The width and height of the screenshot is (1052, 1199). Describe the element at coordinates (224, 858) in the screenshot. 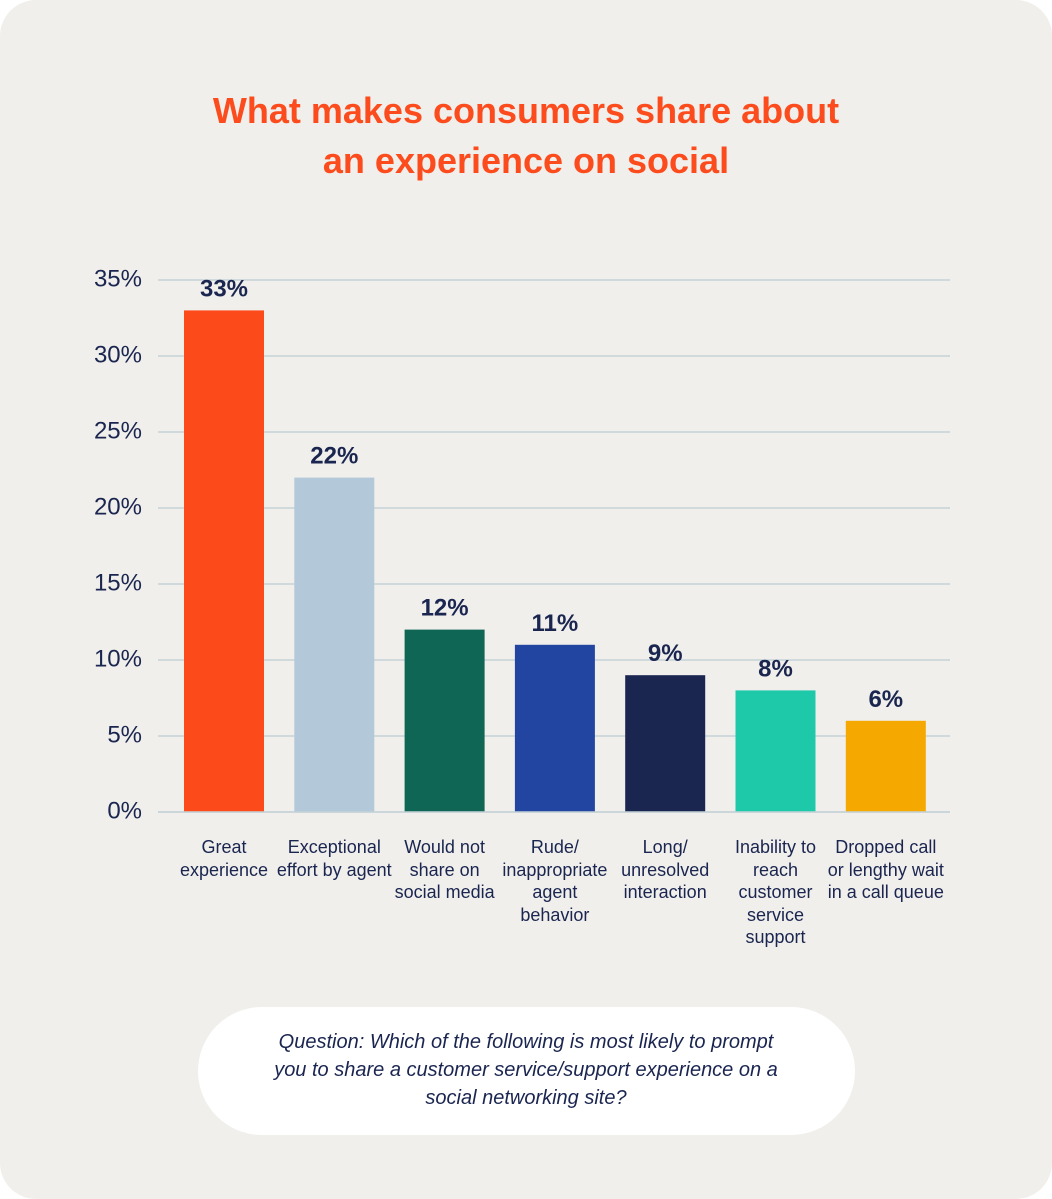

I see `x-tick-label: Great experience` at that location.